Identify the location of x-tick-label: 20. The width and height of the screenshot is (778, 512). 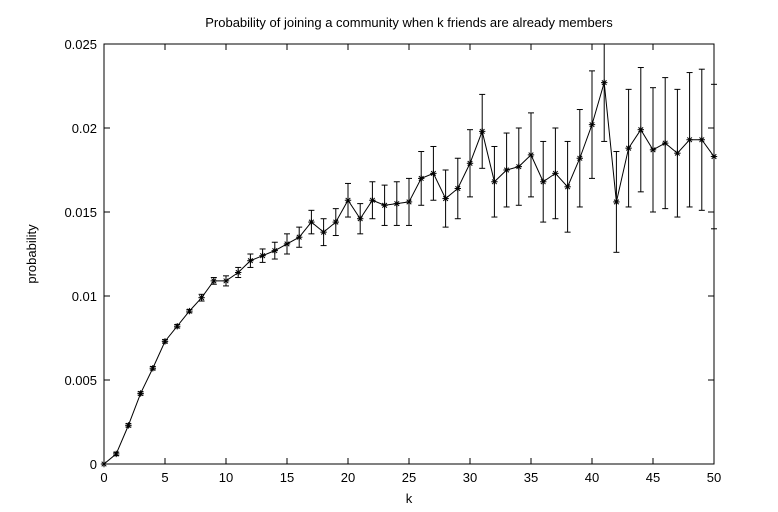
(348, 477).